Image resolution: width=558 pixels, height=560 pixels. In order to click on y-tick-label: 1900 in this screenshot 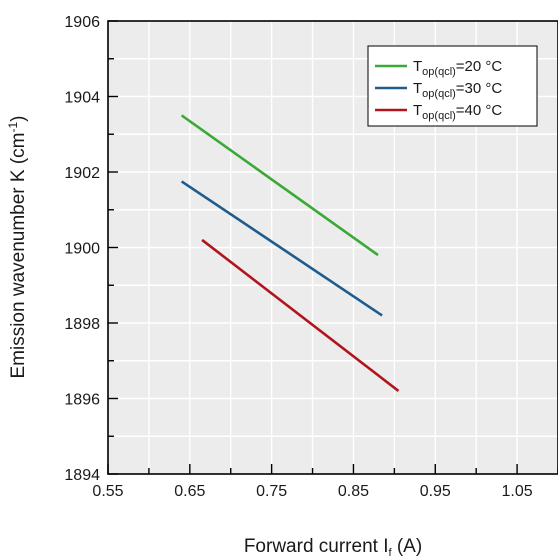, I will do `click(82, 249)`.